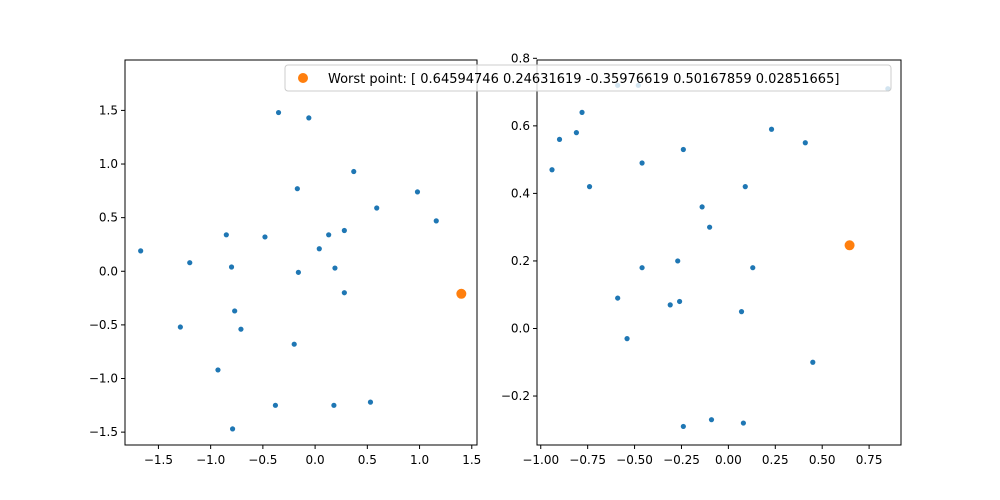 The width and height of the screenshot is (1000, 500). Describe the element at coordinates (108, 164) in the screenshot. I see `y-tick-label: 1.0` at that location.